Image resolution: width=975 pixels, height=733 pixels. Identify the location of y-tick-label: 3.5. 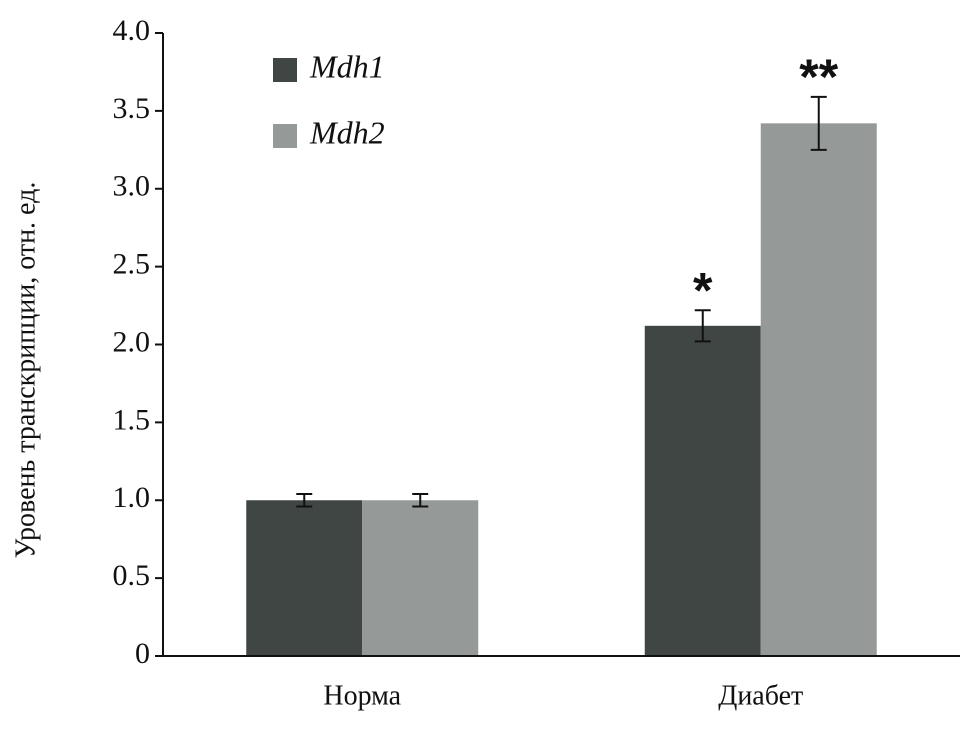
(132, 108).